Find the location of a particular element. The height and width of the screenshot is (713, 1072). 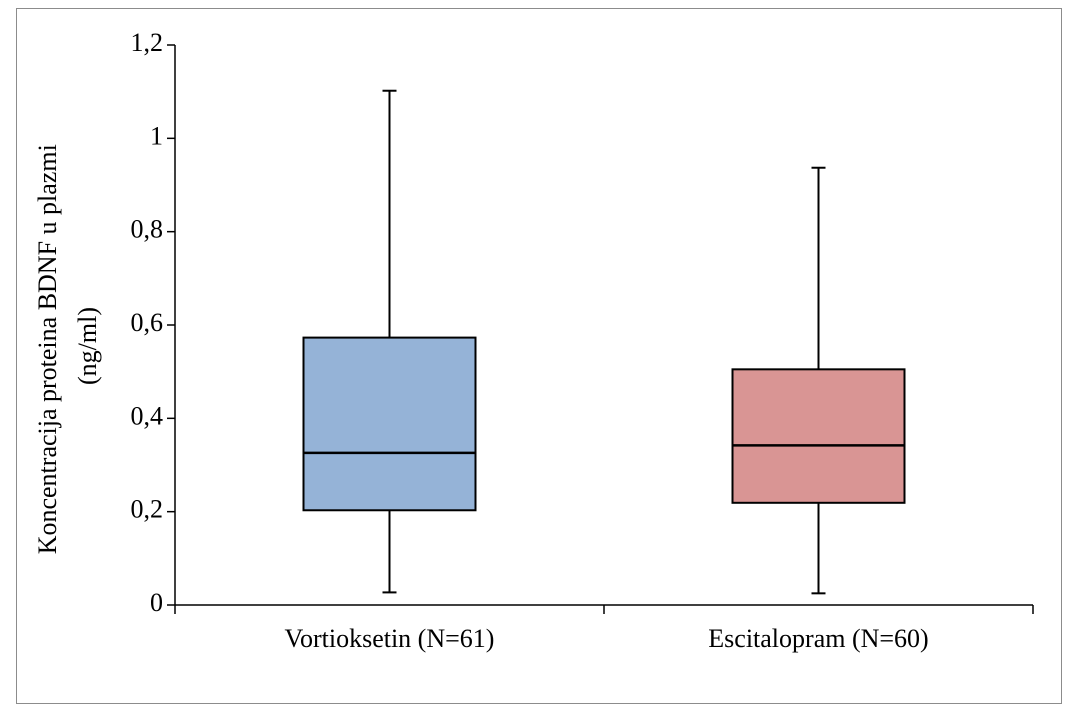

y-tick-label-2: 0,4 is located at coordinates (147, 415).